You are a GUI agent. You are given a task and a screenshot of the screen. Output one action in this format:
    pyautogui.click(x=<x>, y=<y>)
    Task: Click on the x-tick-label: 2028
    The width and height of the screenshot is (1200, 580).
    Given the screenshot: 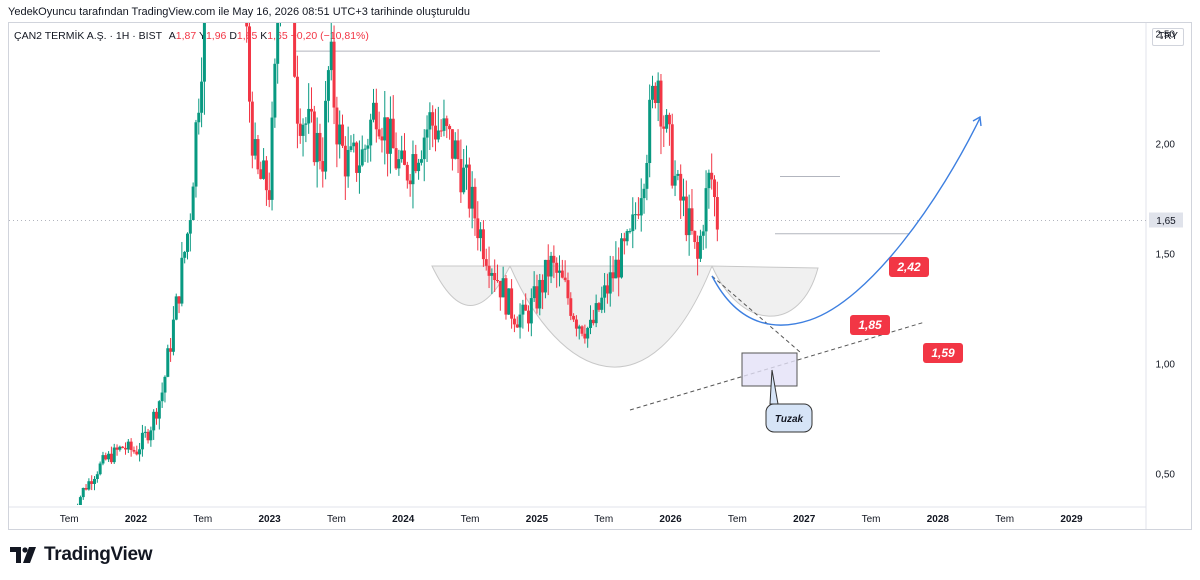 What is the action you would take?
    pyautogui.click(x=938, y=519)
    